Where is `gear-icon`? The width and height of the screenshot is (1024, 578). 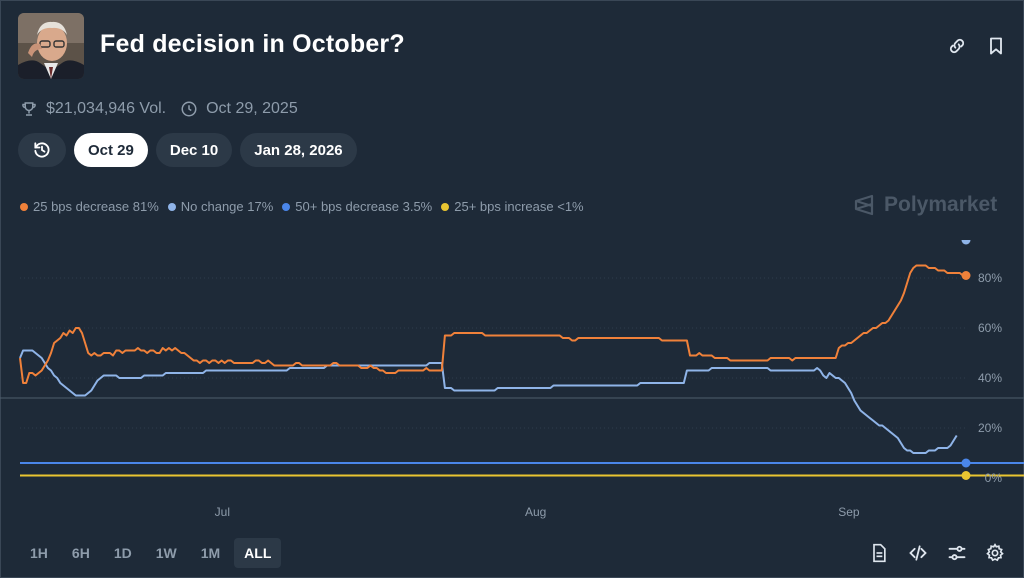
gear-icon is located at coordinates (995, 553).